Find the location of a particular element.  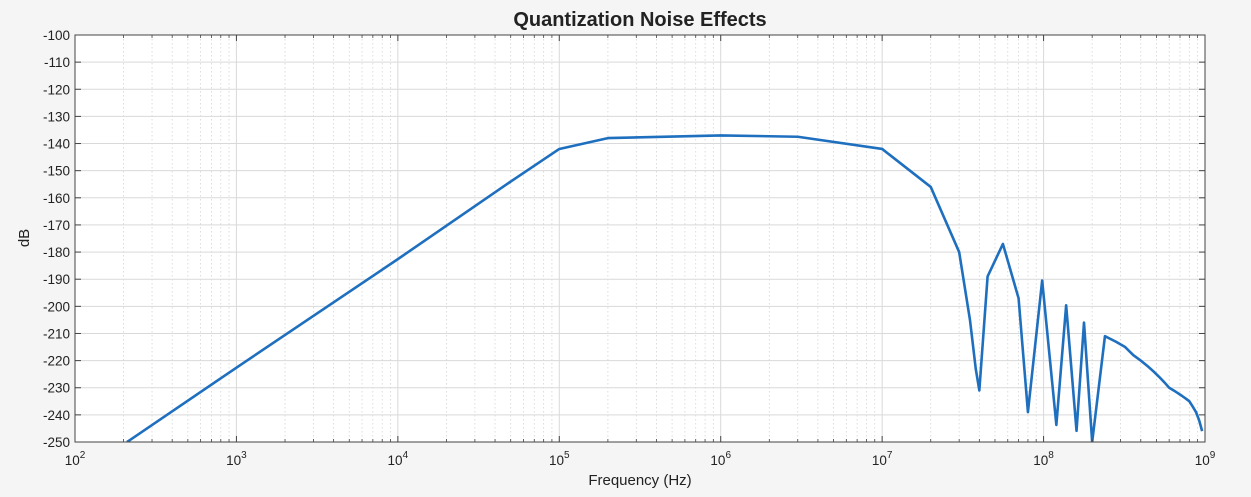

y-axis-label: dB is located at coordinates (24, 238).